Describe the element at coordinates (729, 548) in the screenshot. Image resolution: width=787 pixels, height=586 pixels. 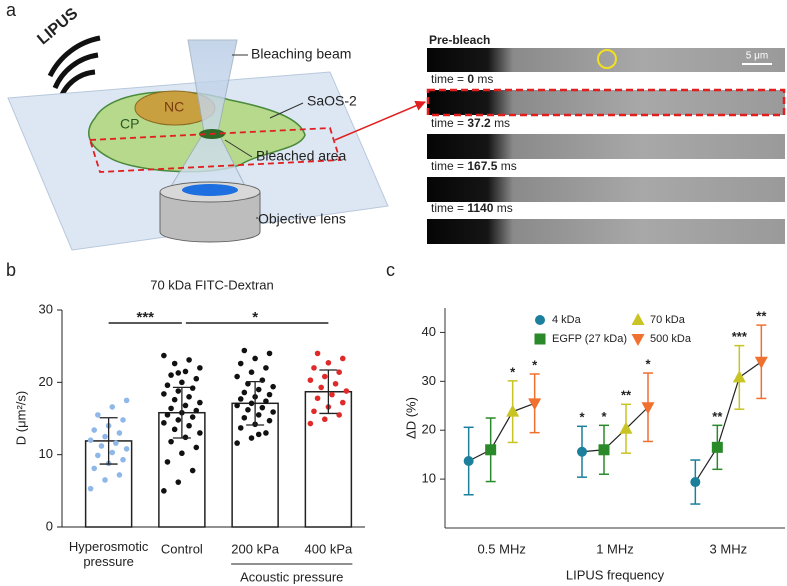
I see `x-tick-label: 3 MHz` at that location.